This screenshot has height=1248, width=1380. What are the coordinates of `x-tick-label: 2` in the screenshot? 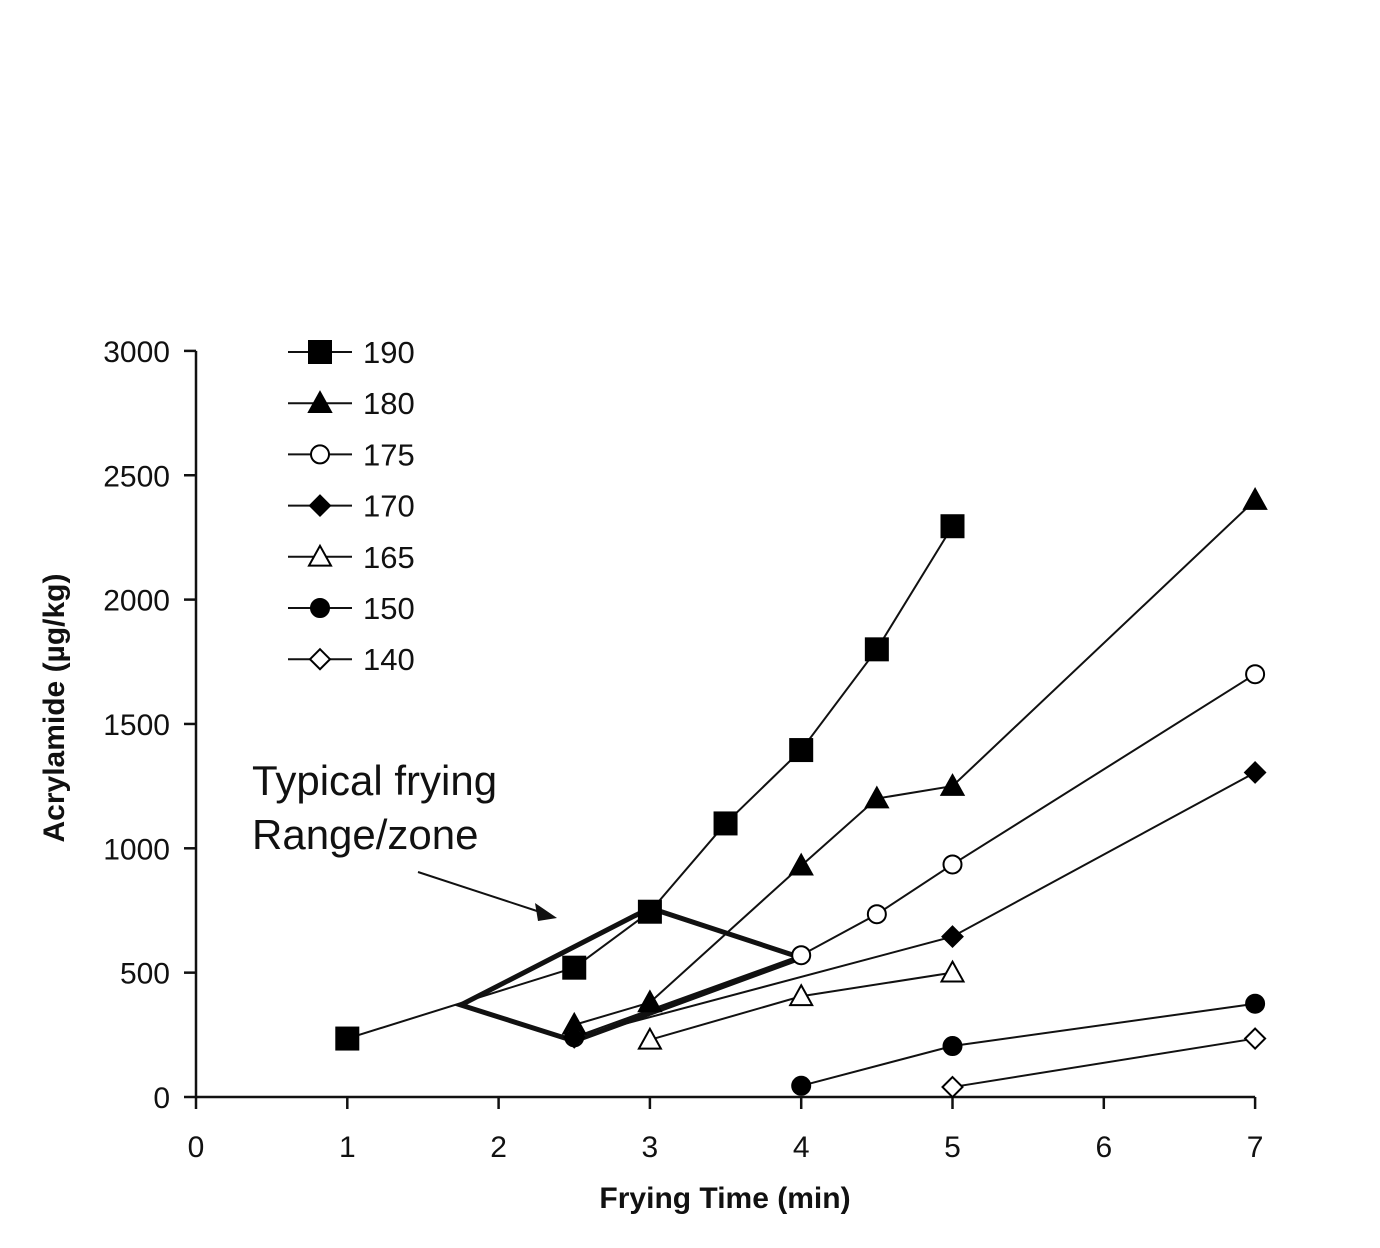 It's located at (498, 1147).